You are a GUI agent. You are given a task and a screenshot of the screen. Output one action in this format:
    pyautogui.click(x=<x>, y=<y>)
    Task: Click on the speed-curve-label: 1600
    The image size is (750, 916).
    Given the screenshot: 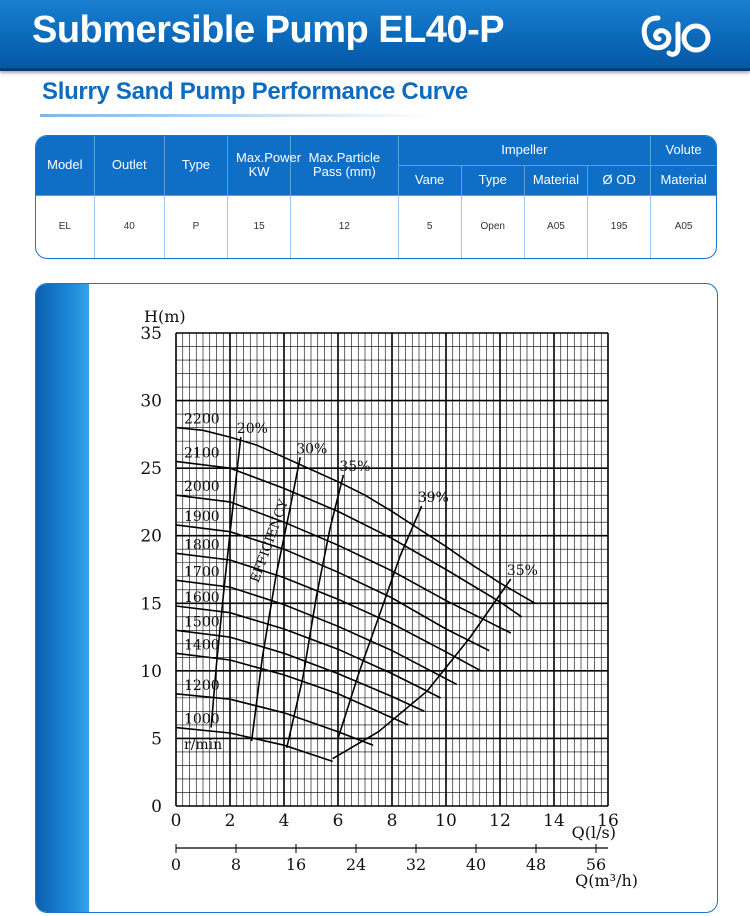 What is the action you would take?
    pyautogui.click(x=202, y=598)
    